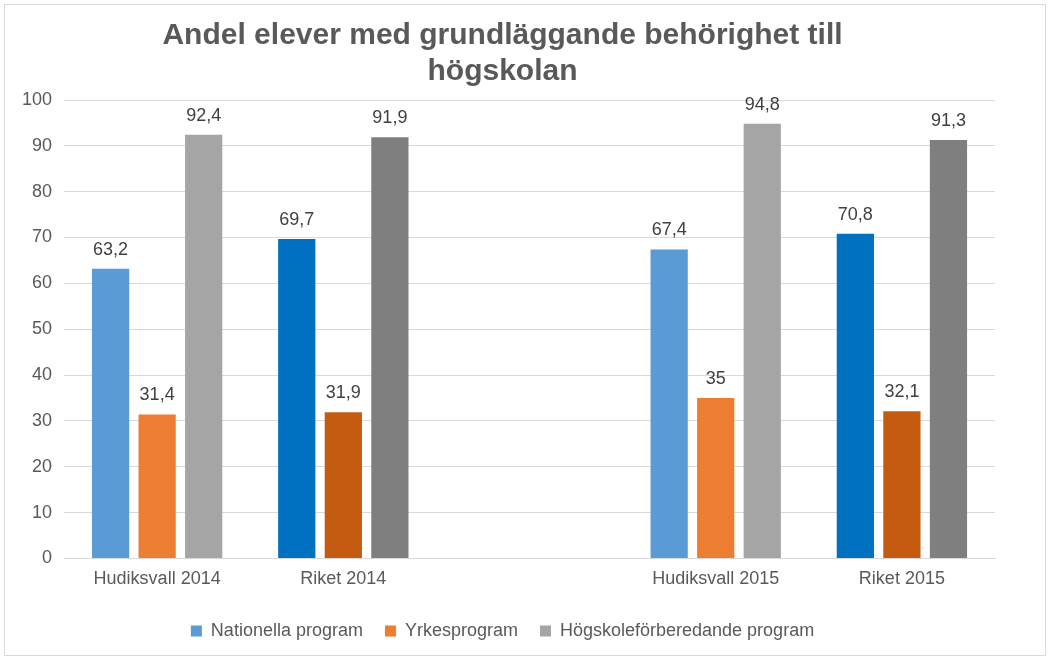  I want to click on y-tick-label: 30, so click(42, 419).